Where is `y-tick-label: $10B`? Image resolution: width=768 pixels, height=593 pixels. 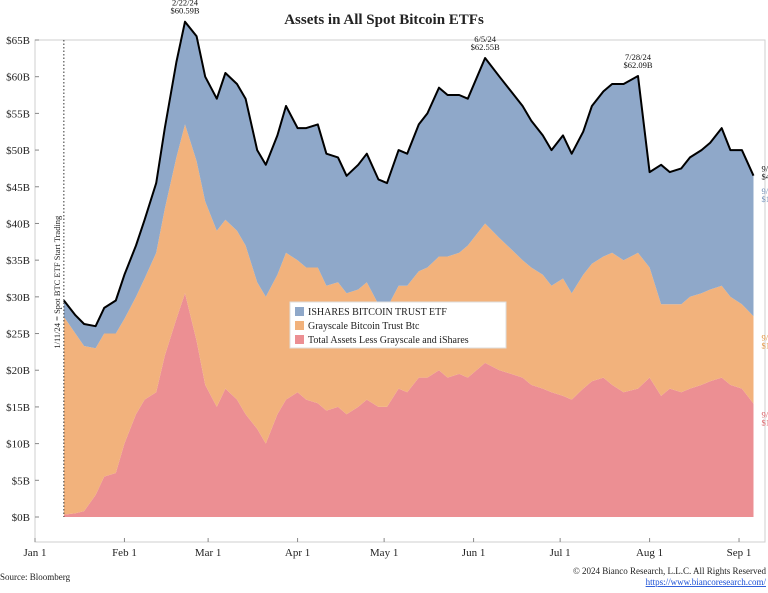 y-tick-label: $10B is located at coordinates (18, 445).